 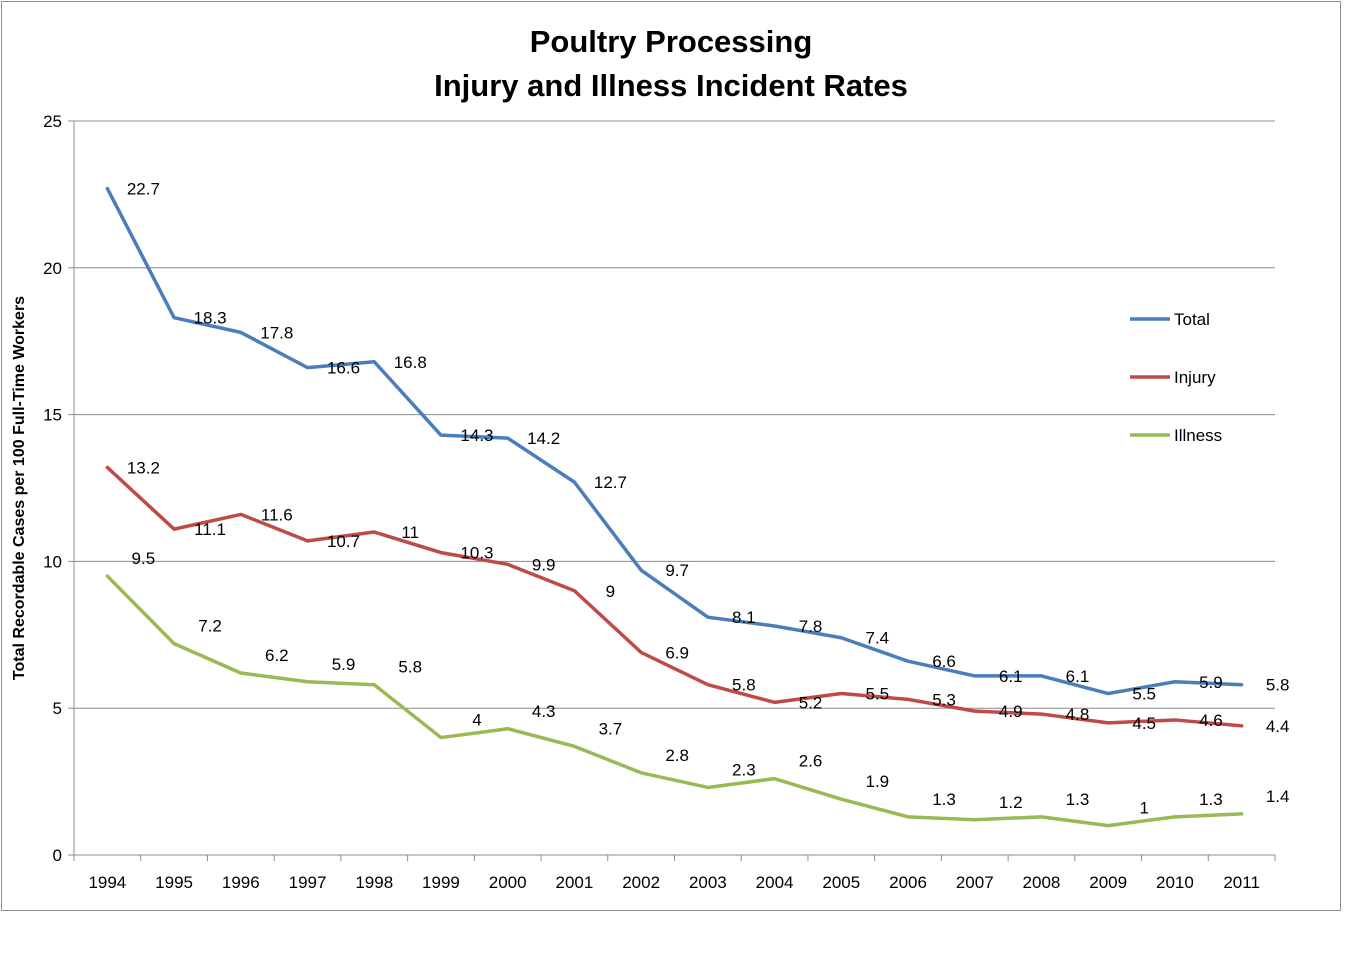 I want to click on data-label-injury-2001: 9, so click(x=610, y=591).